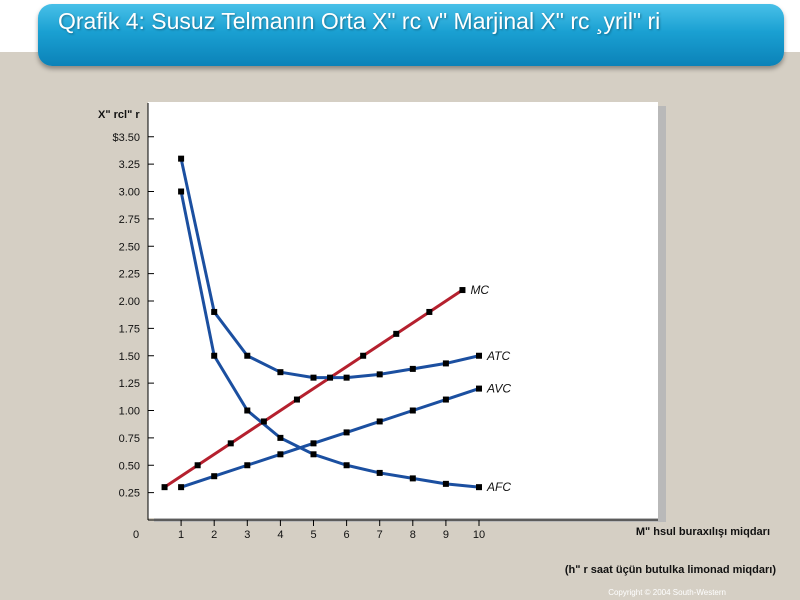  What do you see at coordinates (498, 389) in the screenshot?
I see `series-label-avc: AVC` at bounding box center [498, 389].